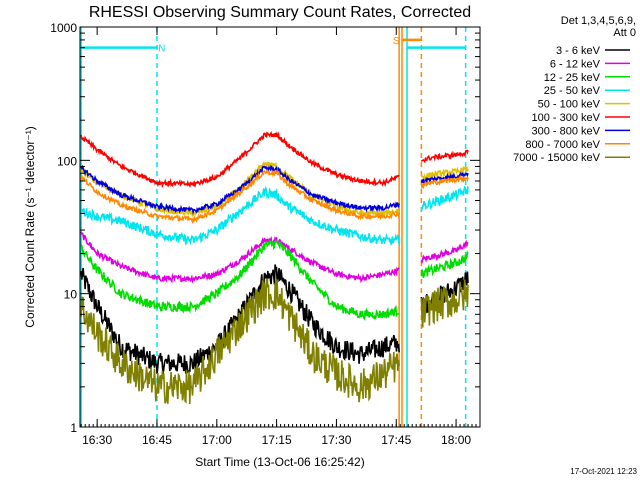  What do you see at coordinates (456, 440) in the screenshot?
I see `x-tick-label: 18:00` at bounding box center [456, 440].